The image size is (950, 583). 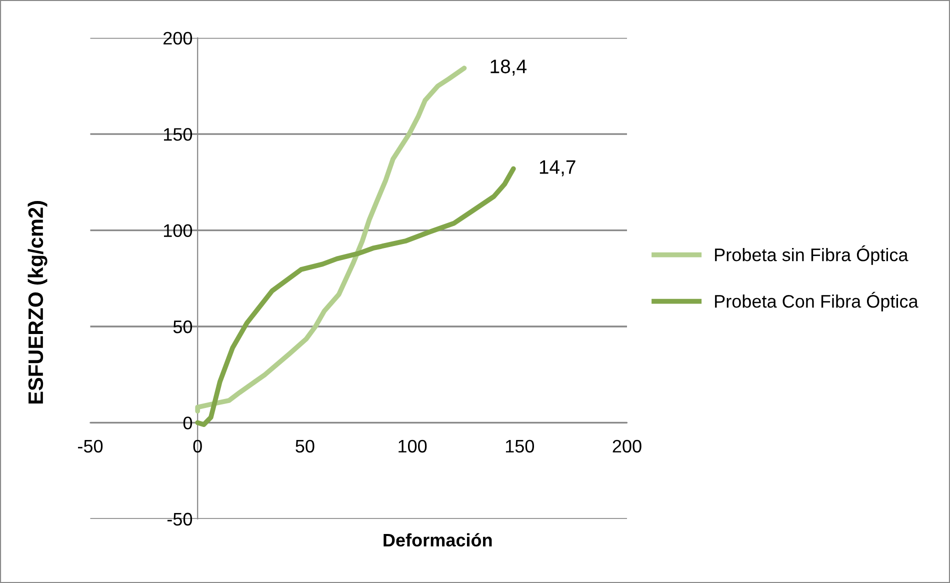 What do you see at coordinates (38, 302) in the screenshot?
I see `y-axis-title: ESFUERZO (kg/cm2)` at bounding box center [38, 302].